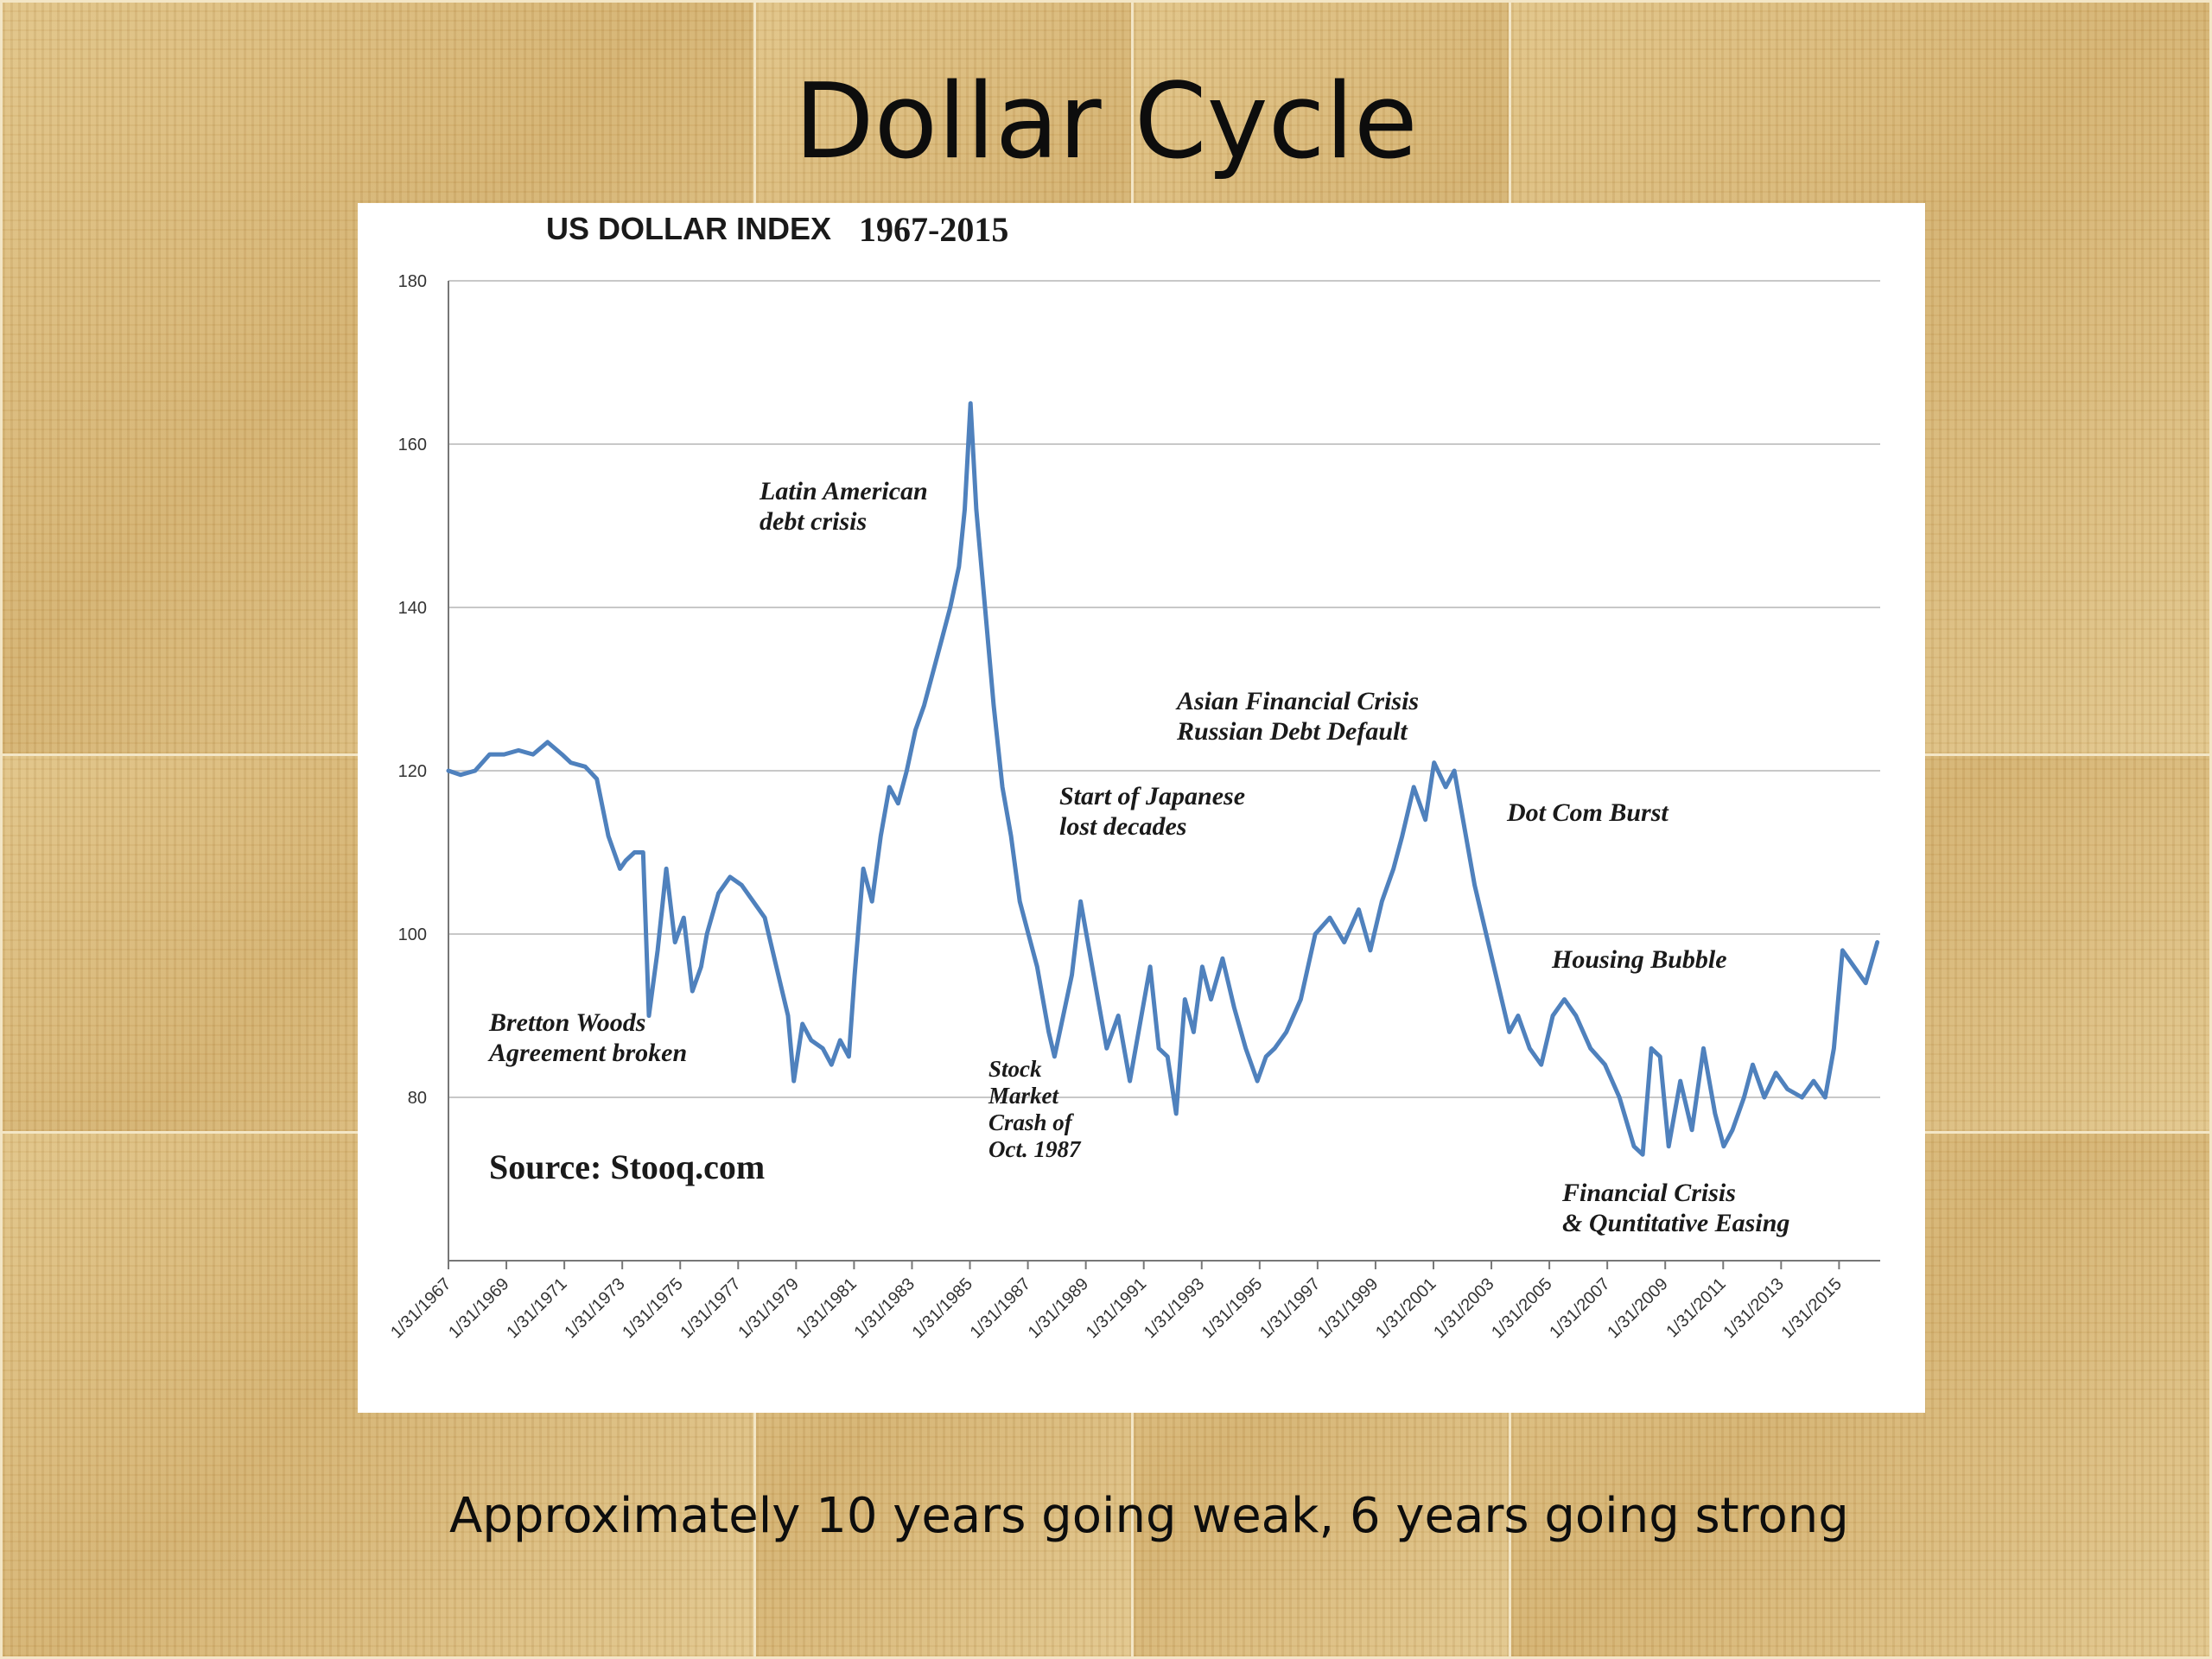 The width and height of the screenshot is (2212, 1659). Describe the element at coordinates (933, 230) in the screenshot. I see `chart-title-years: 1967-2015` at that location.